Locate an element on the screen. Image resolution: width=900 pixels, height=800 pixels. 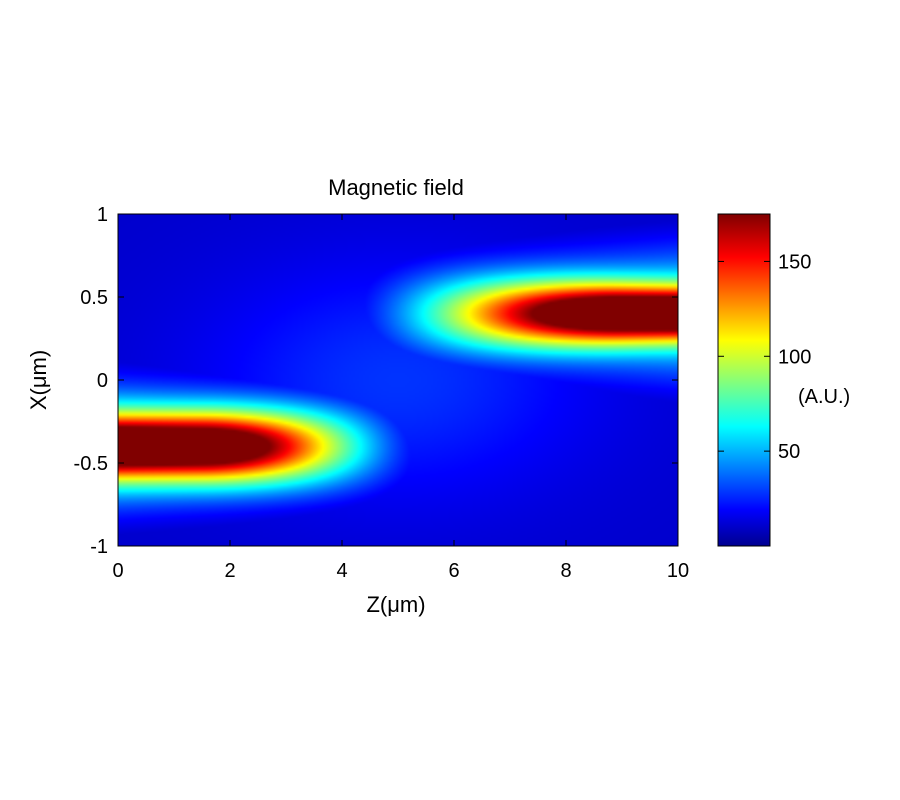
y-tick-label: -1 is located at coordinates (99, 547).